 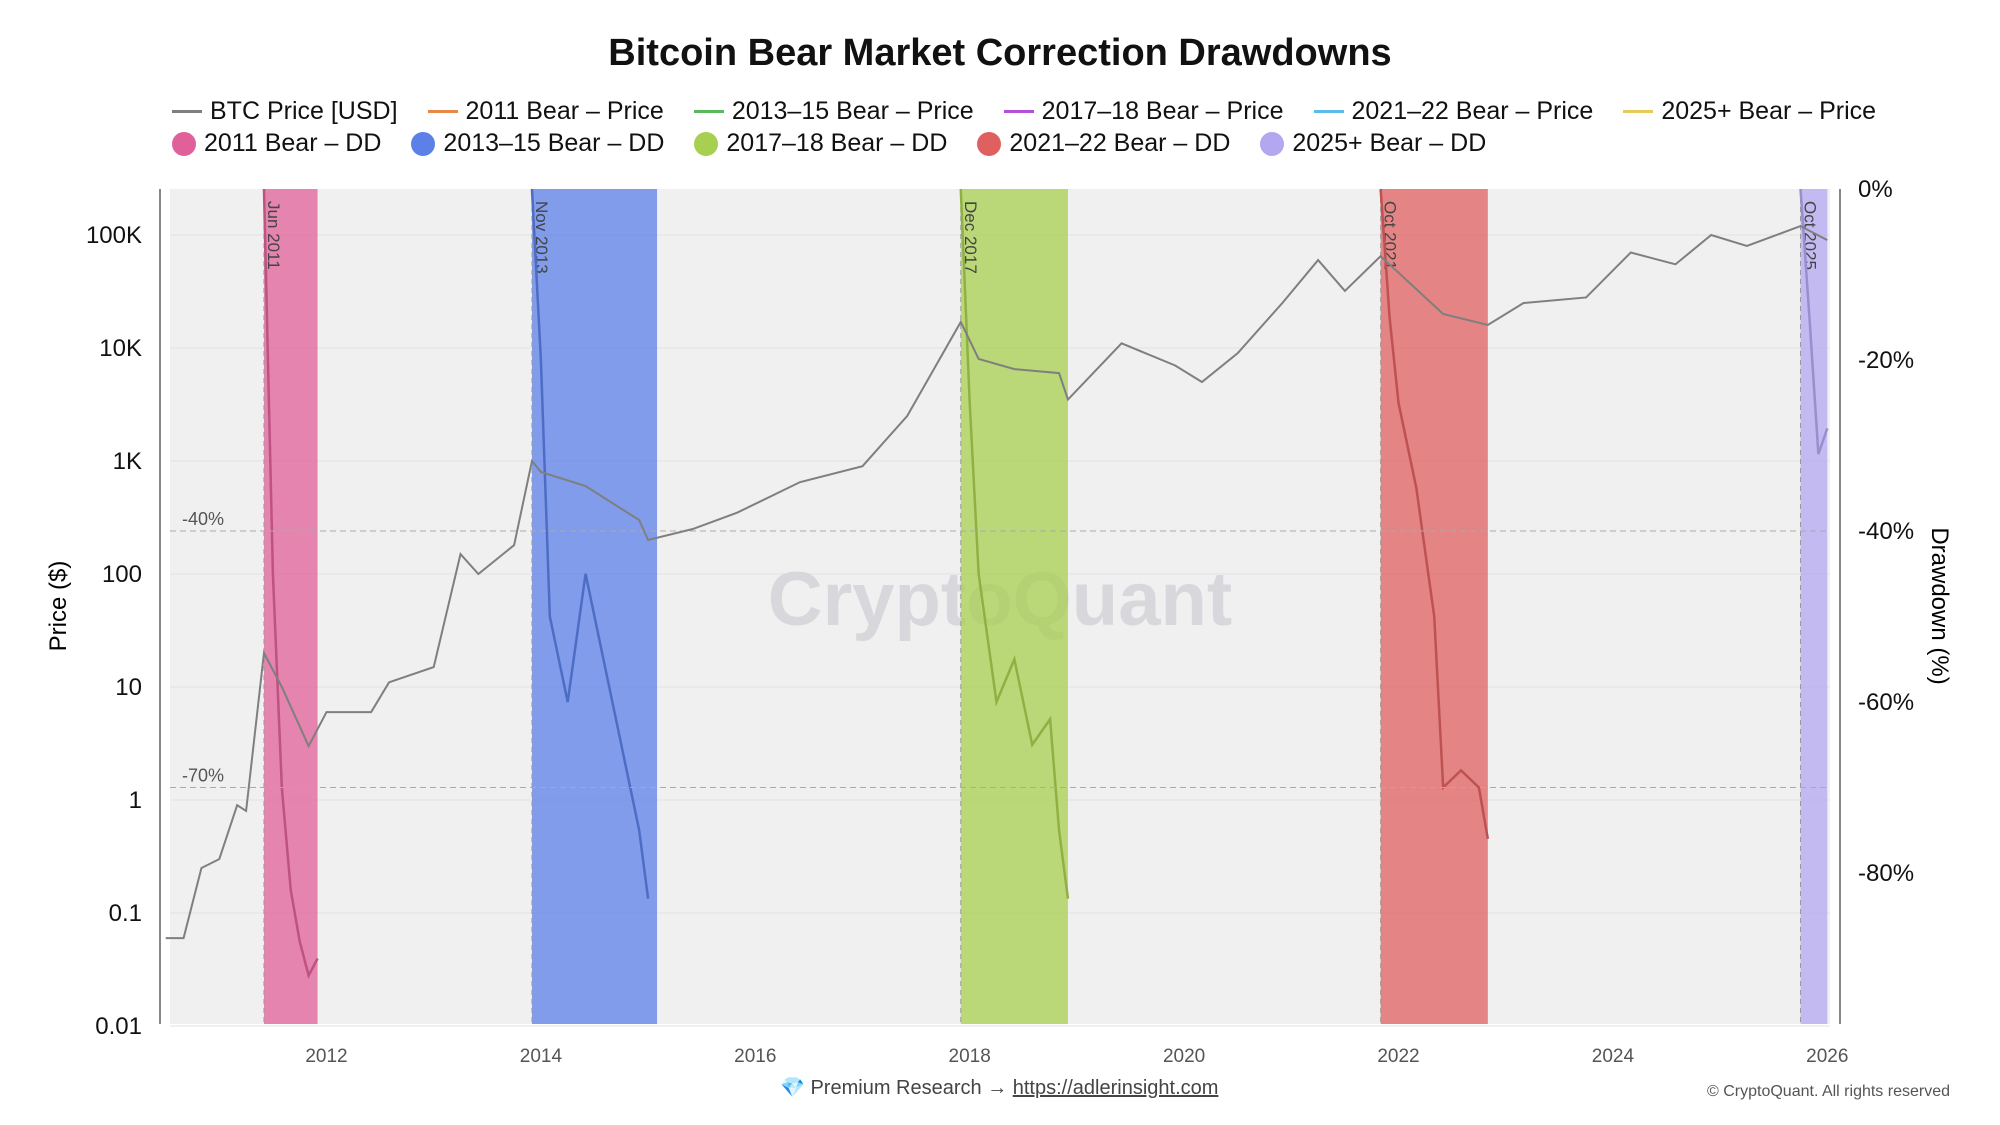 I want to click on legend-label: 2011 Bear – Price, so click(x=564, y=111).